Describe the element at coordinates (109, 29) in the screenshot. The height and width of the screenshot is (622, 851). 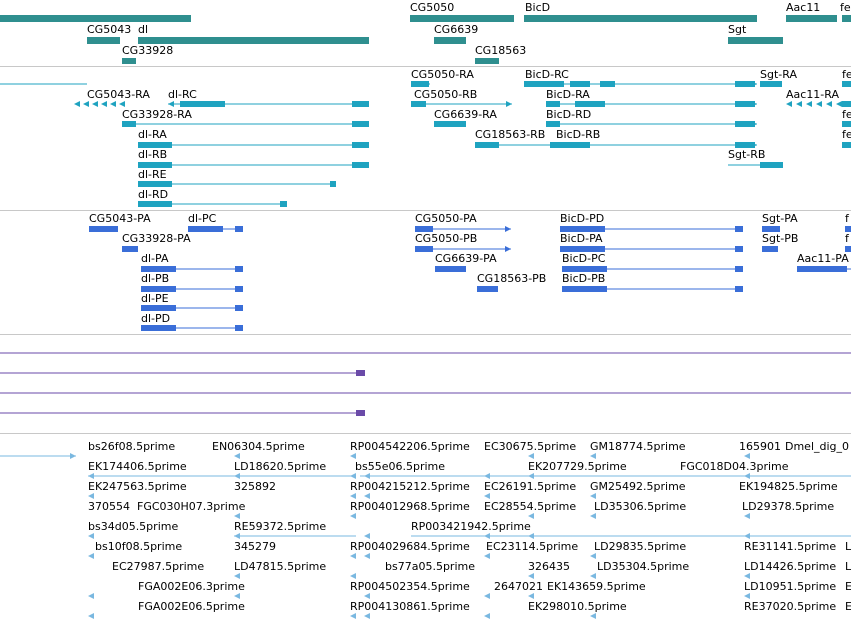
I see `gene-label: CG5043` at that location.